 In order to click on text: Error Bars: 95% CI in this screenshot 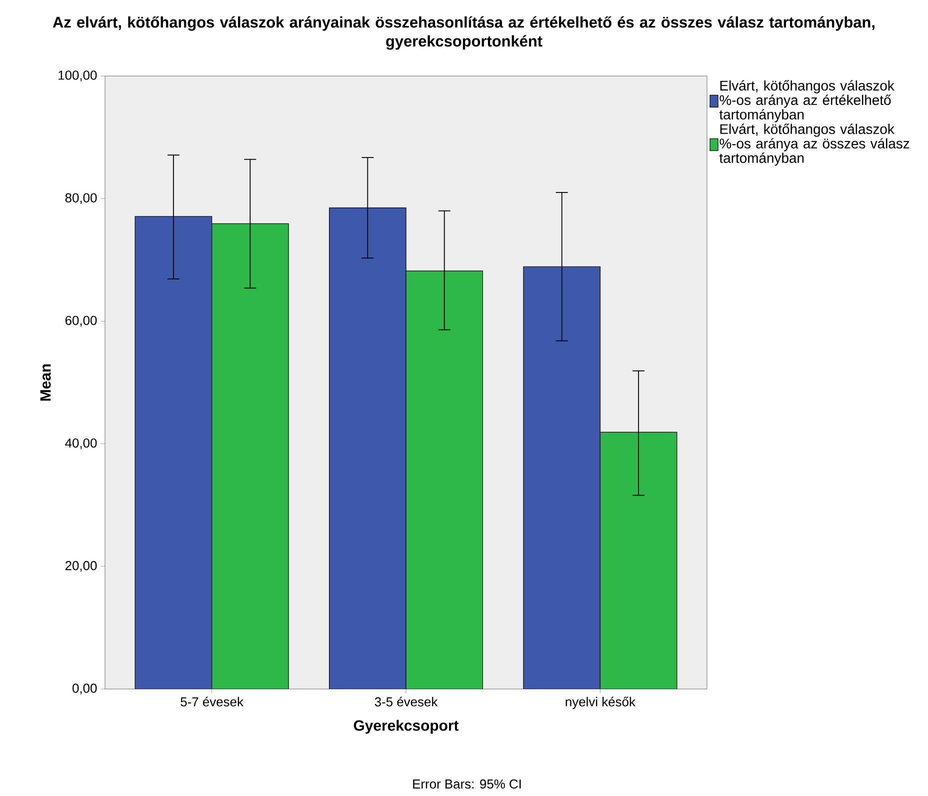, I will do `click(467, 784)`.